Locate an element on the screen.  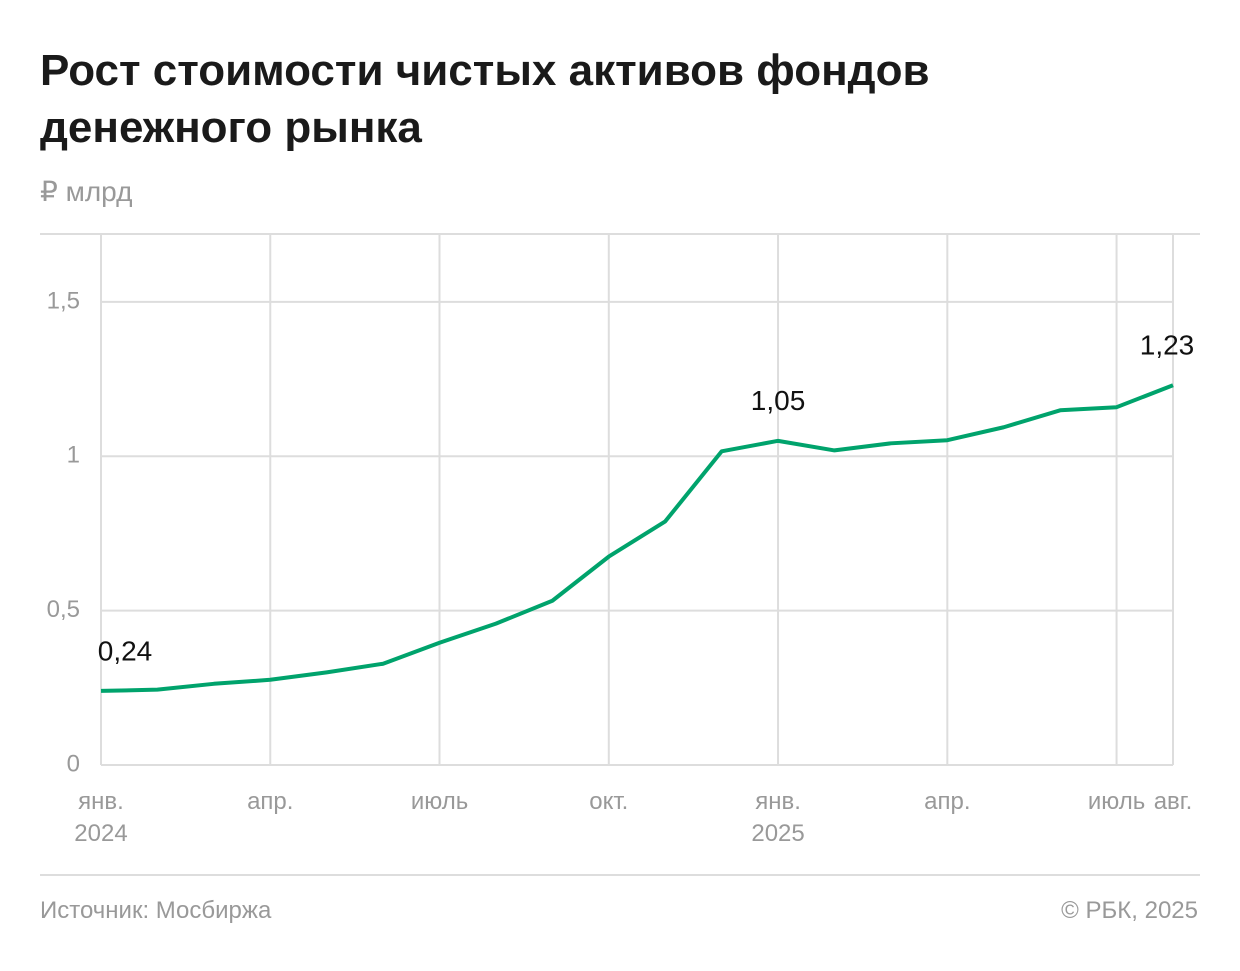
data-label: 1,05 is located at coordinates (778, 400).